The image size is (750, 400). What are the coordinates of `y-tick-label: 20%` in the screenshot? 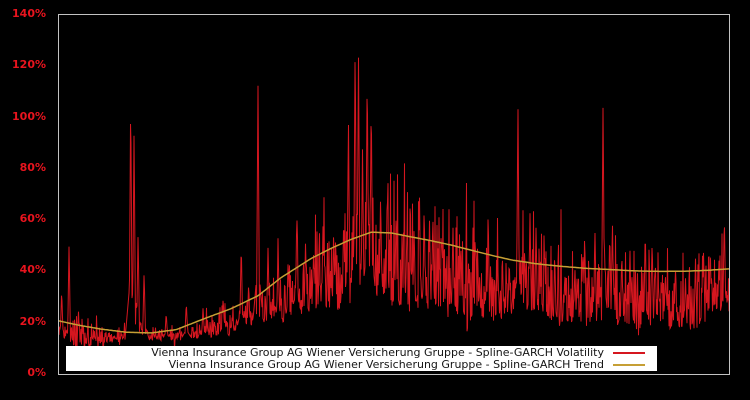 It's located at (32, 321).